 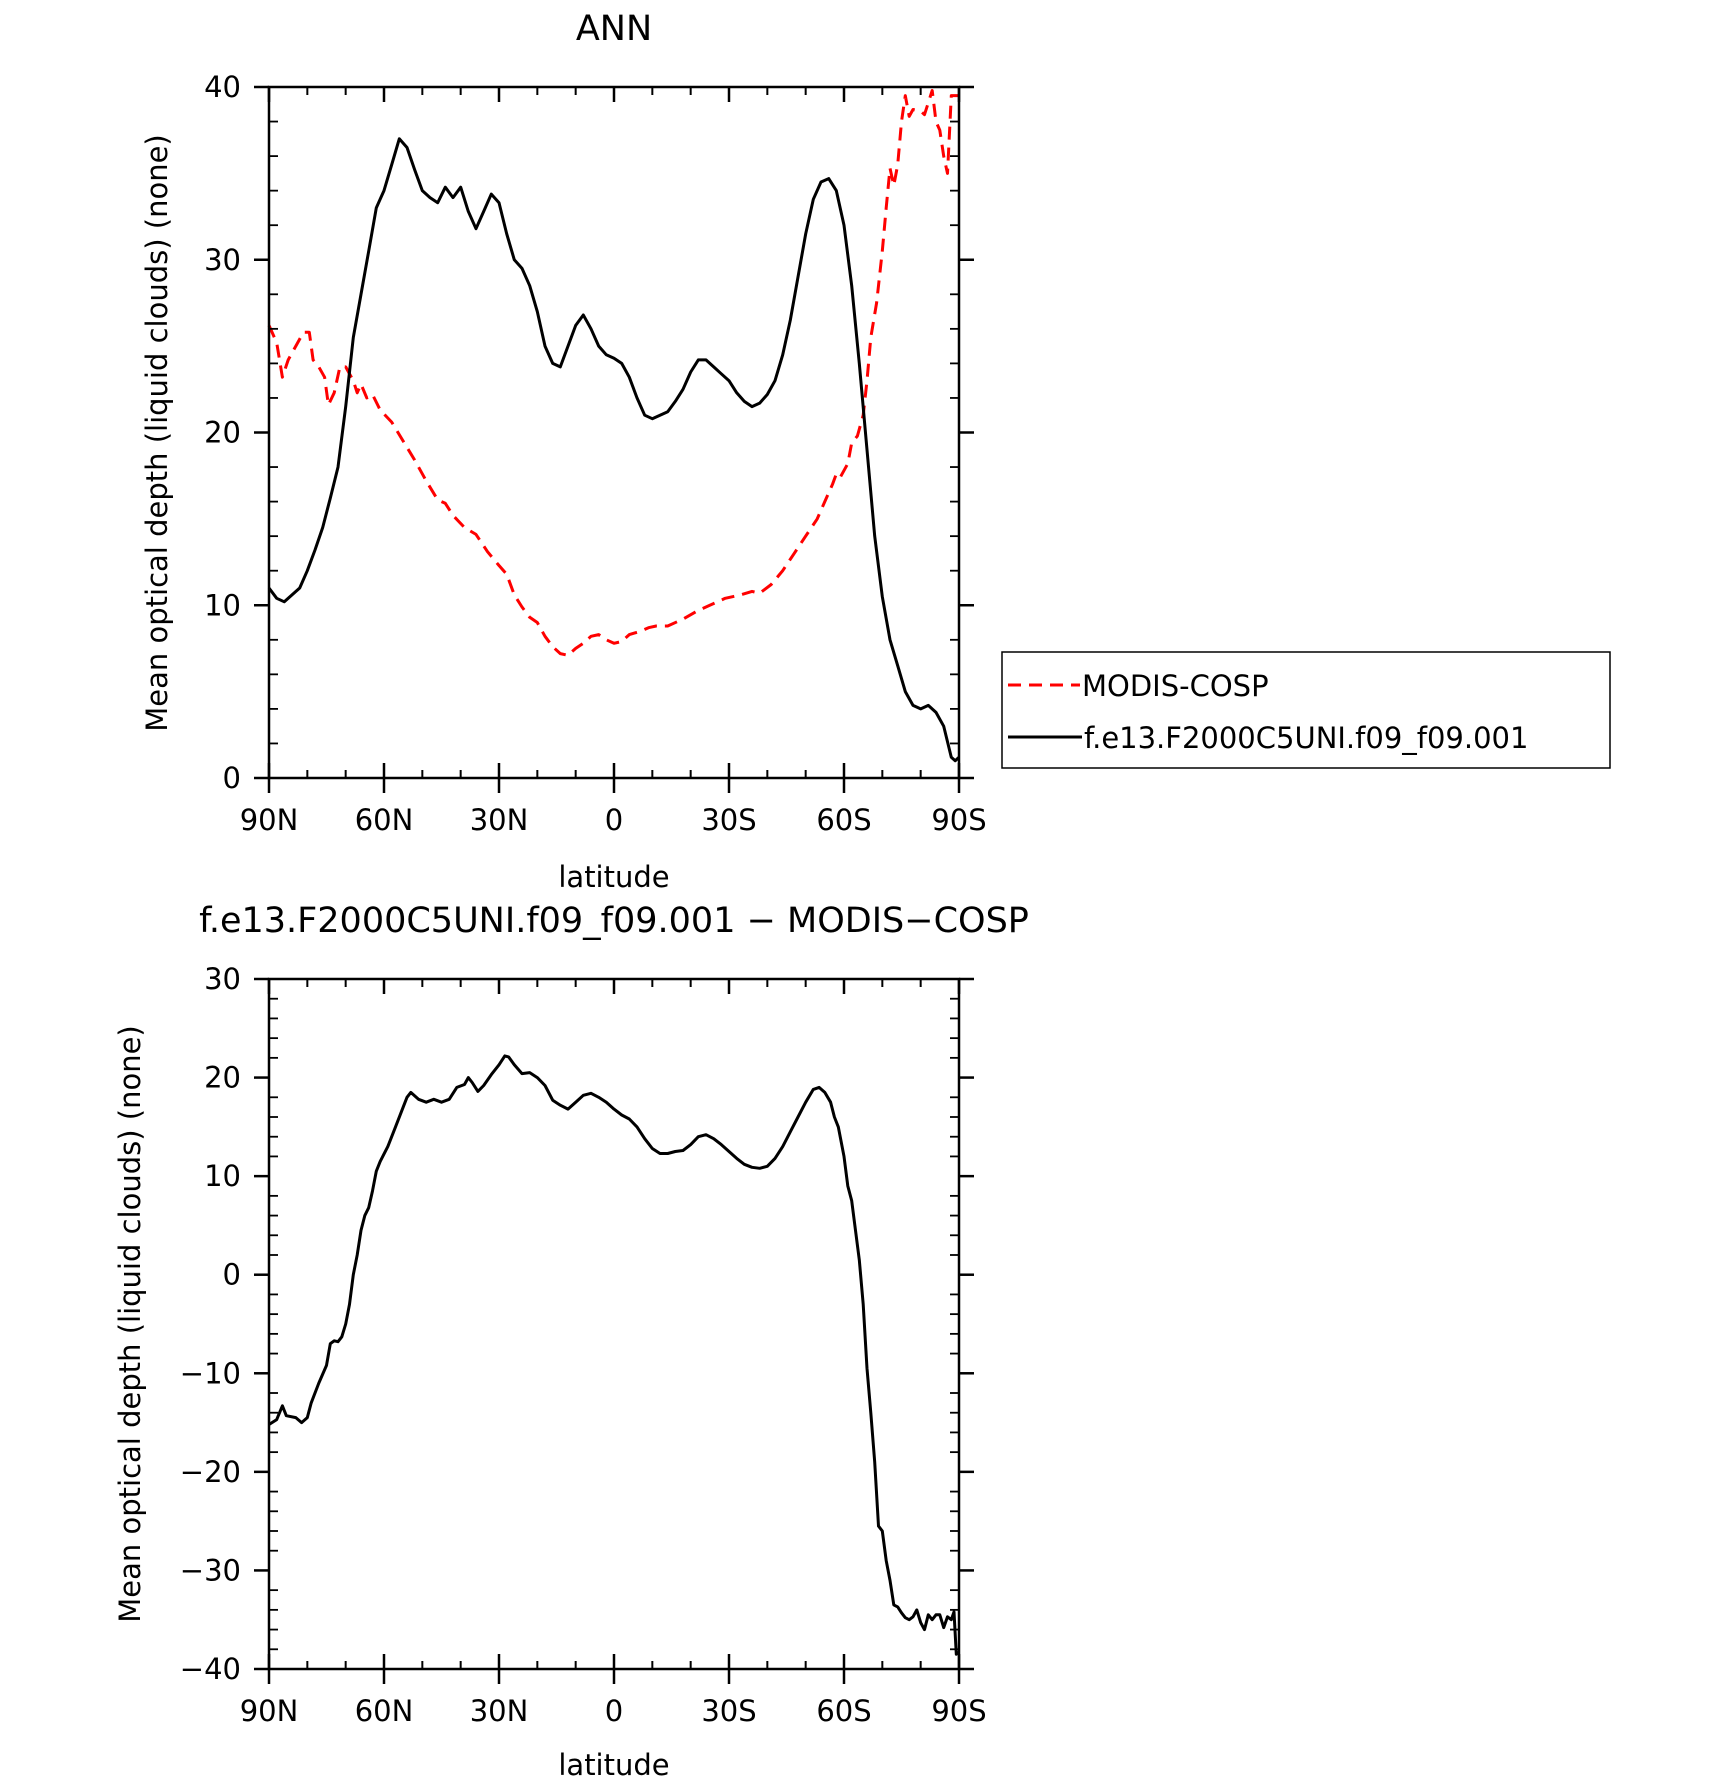 I want to click on top-x-tick-label: 60N, so click(x=384, y=820).